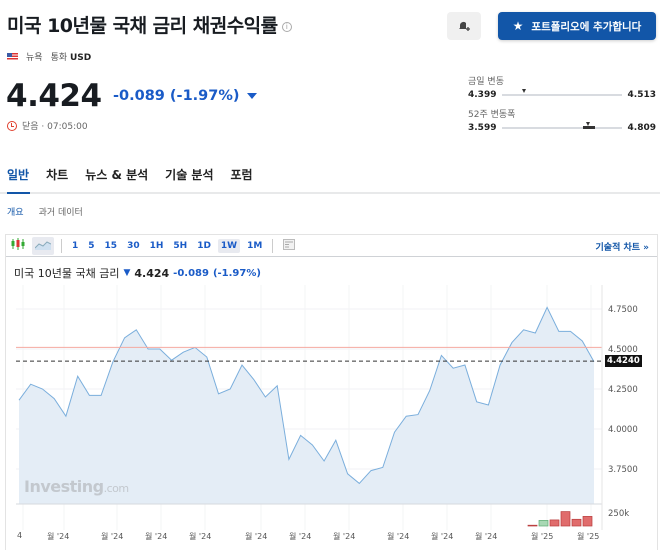 The width and height of the screenshot is (660, 550). I want to click on y-tick: 4.5000, so click(623, 350).